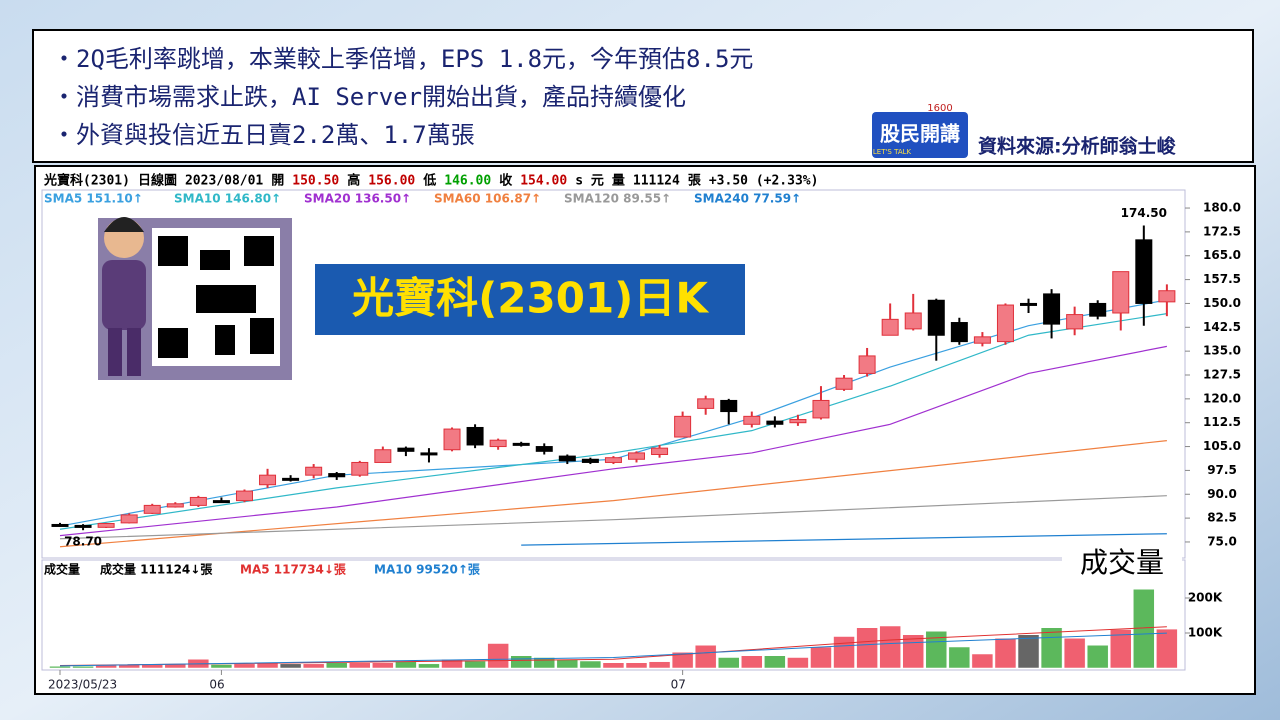 Image resolution: width=1280 pixels, height=720 pixels. Describe the element at coordinates (506, 181) in the screenshot. I see `quote-item: 收` at that location.